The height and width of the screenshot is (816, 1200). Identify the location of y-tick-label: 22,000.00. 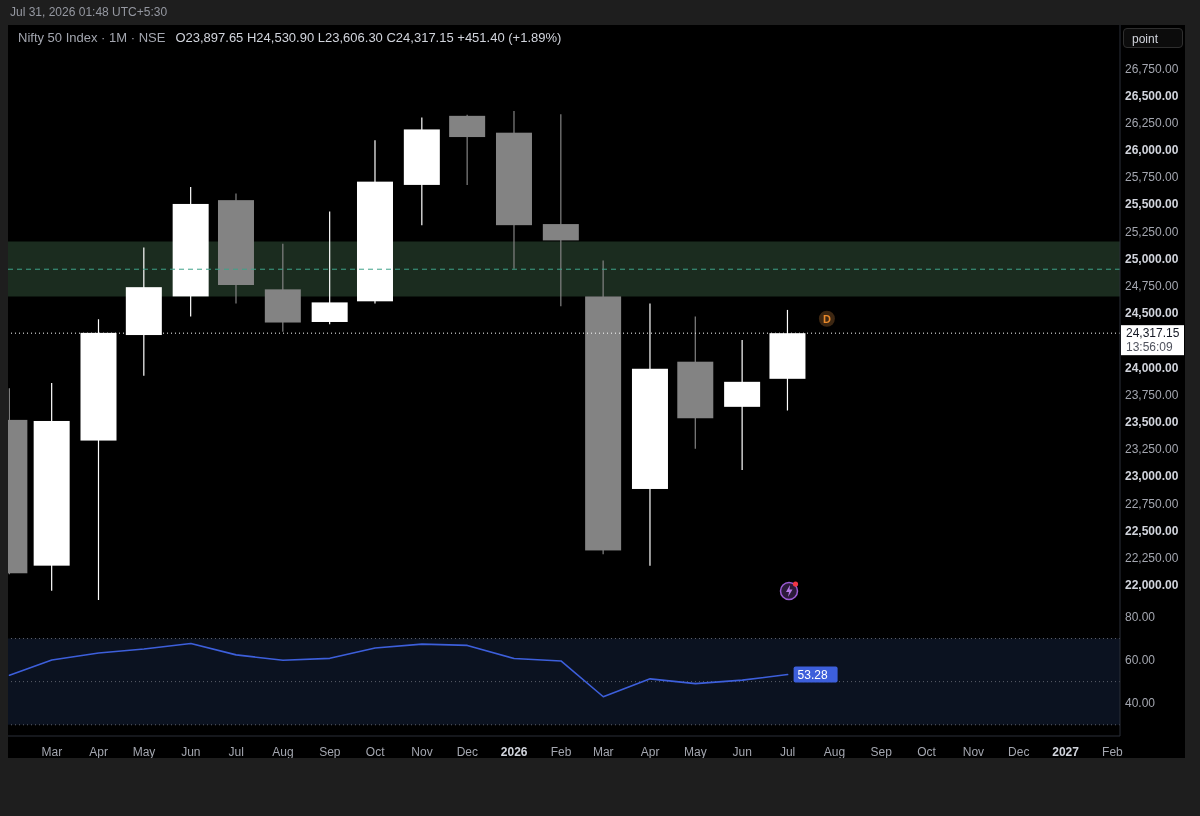
(1152, 585).